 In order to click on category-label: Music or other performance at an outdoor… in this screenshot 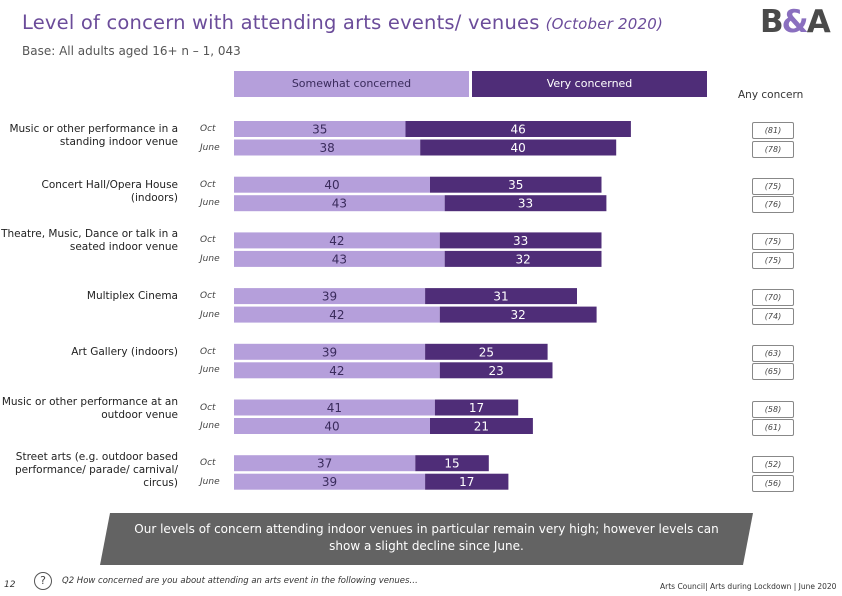, I will do `click(89, 408)`.